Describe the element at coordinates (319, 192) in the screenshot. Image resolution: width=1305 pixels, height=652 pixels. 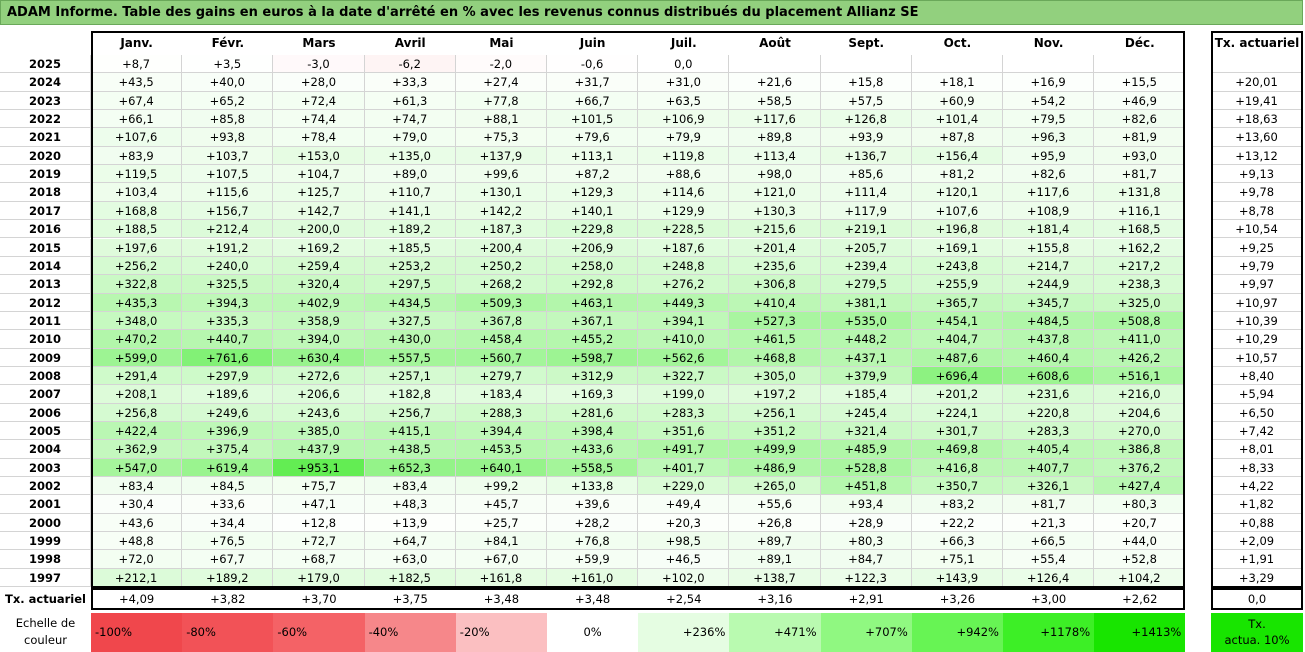
I see `table-cell: +125,7` at that location.